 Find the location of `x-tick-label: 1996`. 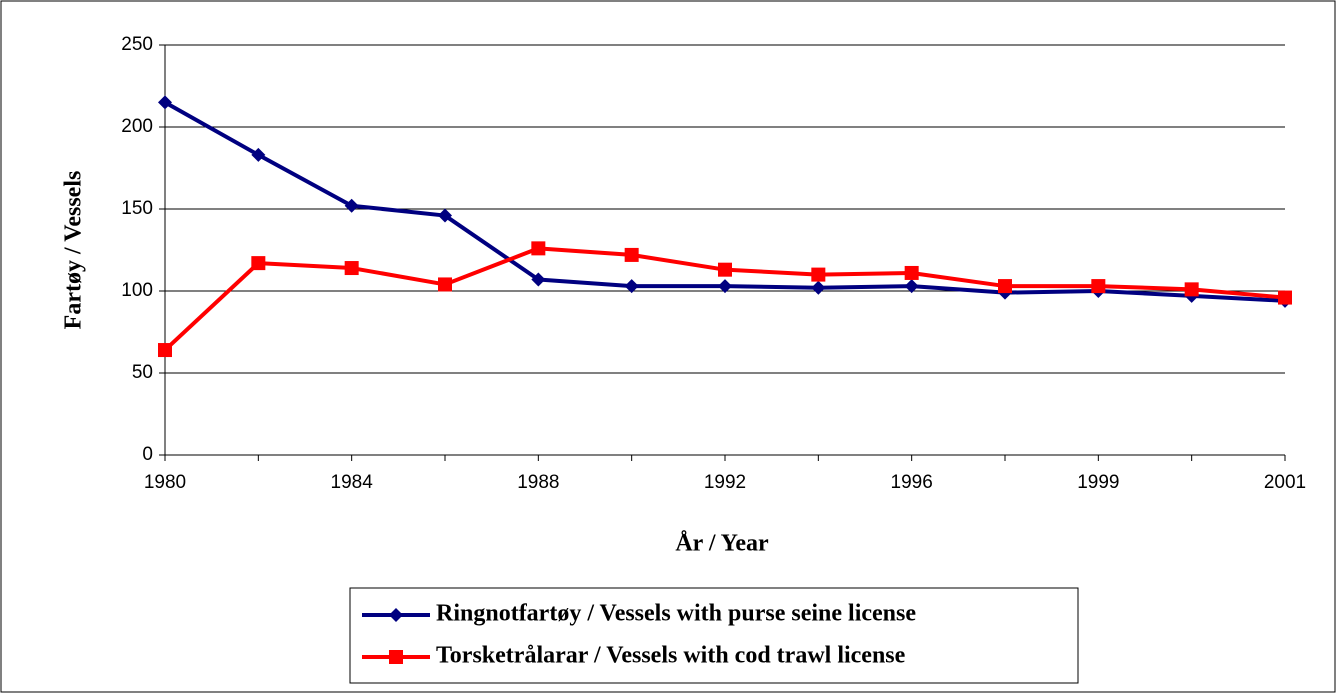

x-tick-label: 1996 is located at coordinates (912, 482).